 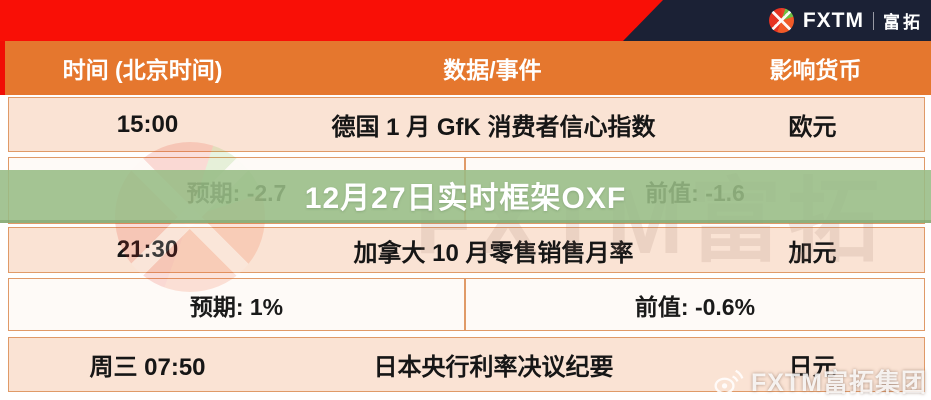 I want to click on event-time: 21:30, so click(x=147, y=249).